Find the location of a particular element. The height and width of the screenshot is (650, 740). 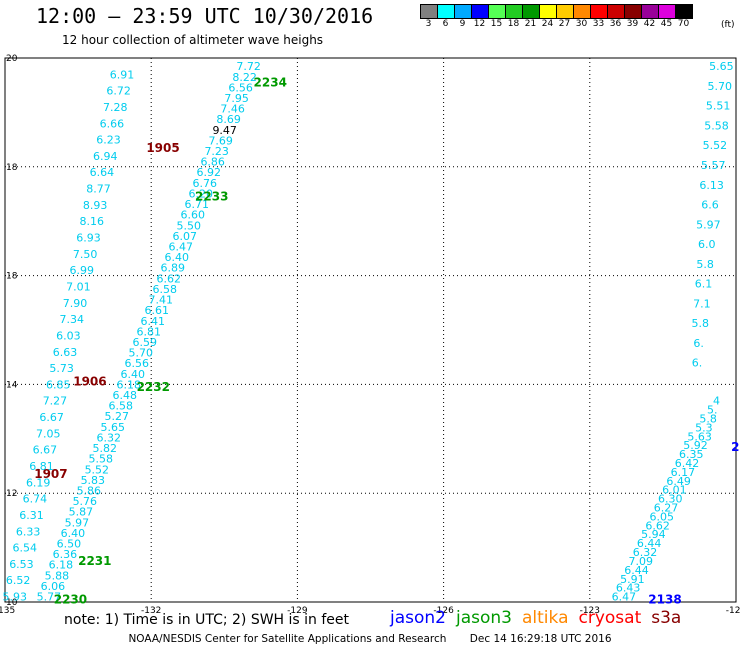

data-value-label: 8.22 is located at coordinates (244, 77).